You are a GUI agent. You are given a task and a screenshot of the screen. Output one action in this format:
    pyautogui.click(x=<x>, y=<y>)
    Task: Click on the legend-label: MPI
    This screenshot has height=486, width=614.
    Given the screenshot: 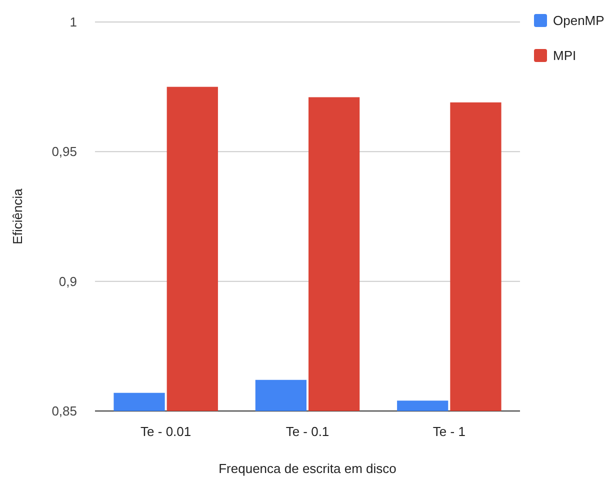 What is the action you would take?
    pyautogui.click(x=564, y=56)
    